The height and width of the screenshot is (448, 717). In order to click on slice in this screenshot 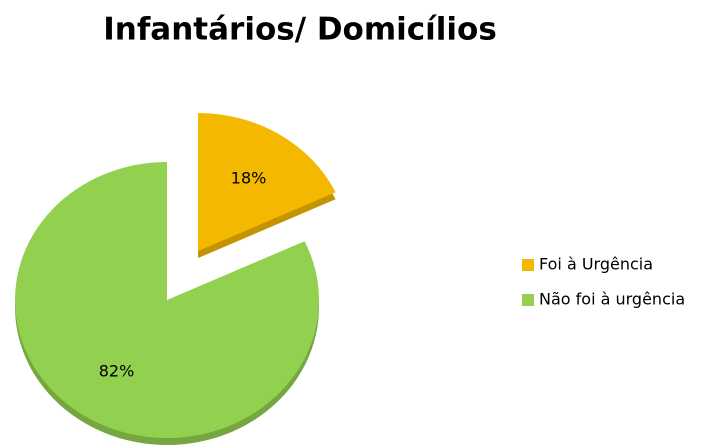, I will do `click(267, 182)`.